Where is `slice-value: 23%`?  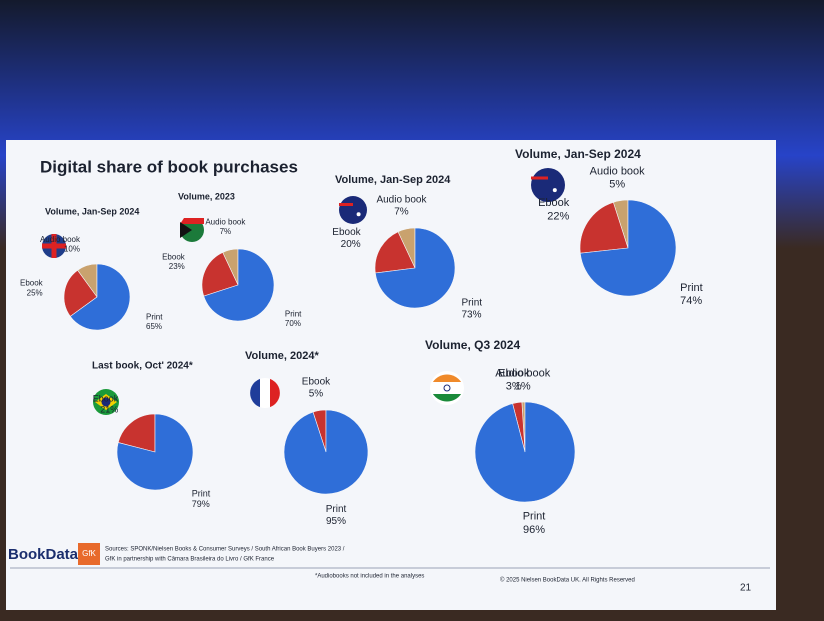
slice-value: 23% is located at coordinates (177, 266).